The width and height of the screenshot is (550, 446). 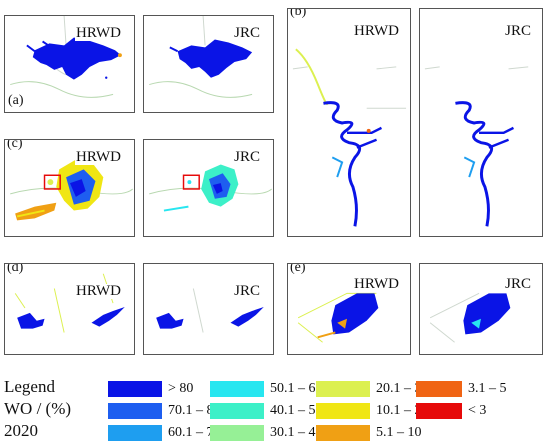 I want to click on panel-b-hrwd: (b) HRWD, so click(x=349, y=122).